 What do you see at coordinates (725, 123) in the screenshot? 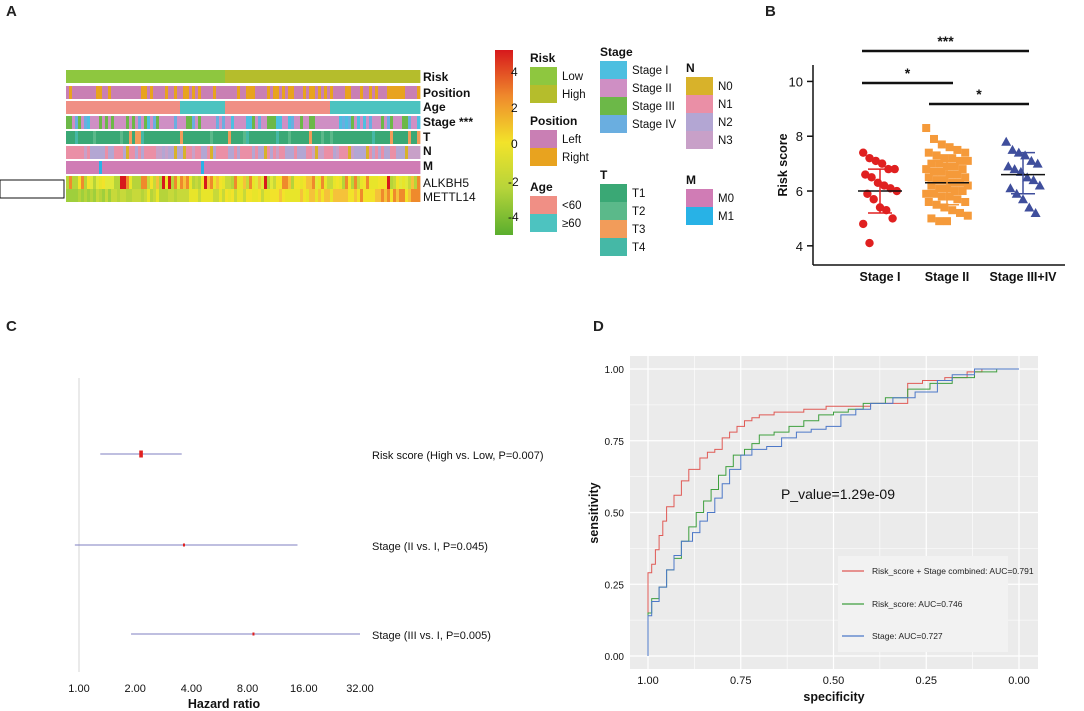
I see `legend-item-label: N2` at bounding box center [725, 123].